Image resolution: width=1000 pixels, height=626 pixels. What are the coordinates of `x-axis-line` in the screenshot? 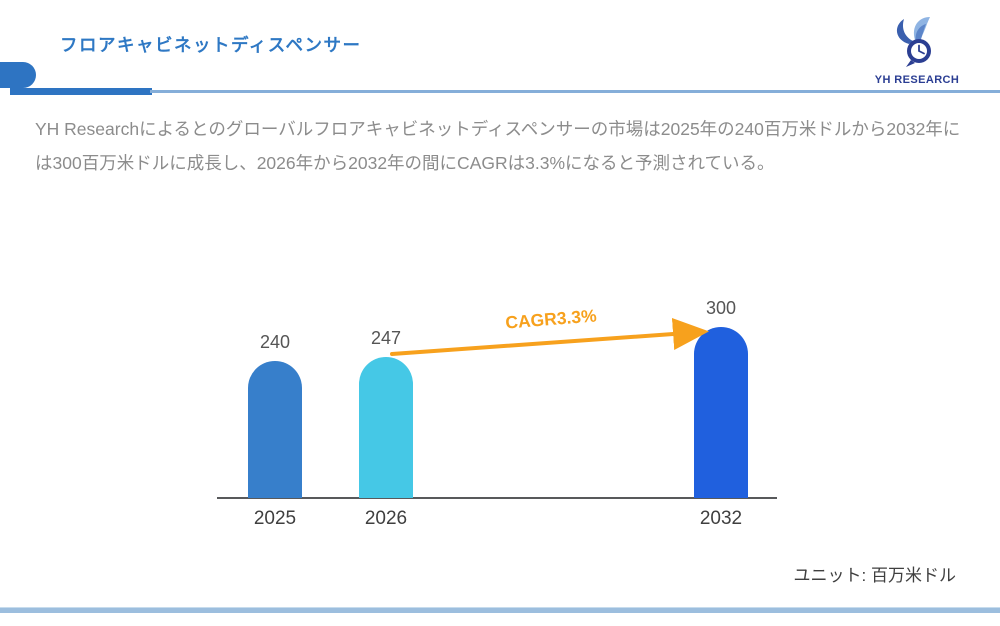 It's located at (497, 498).